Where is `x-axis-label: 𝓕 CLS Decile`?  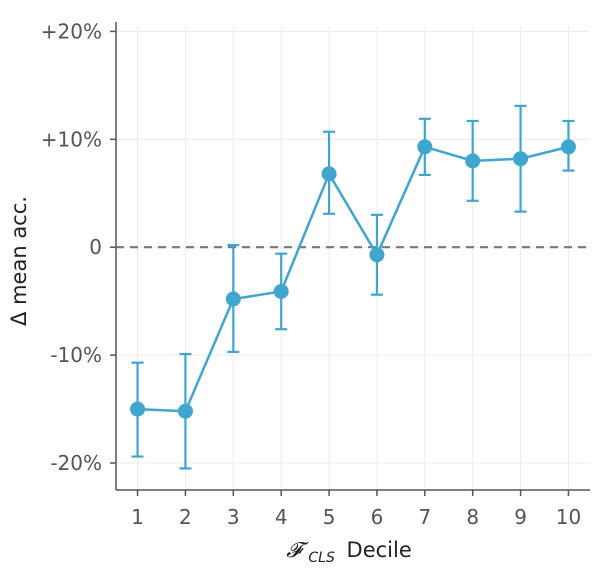 x-axis-label: 𝓕 CLS Decile is located at coordinates (349, 552).